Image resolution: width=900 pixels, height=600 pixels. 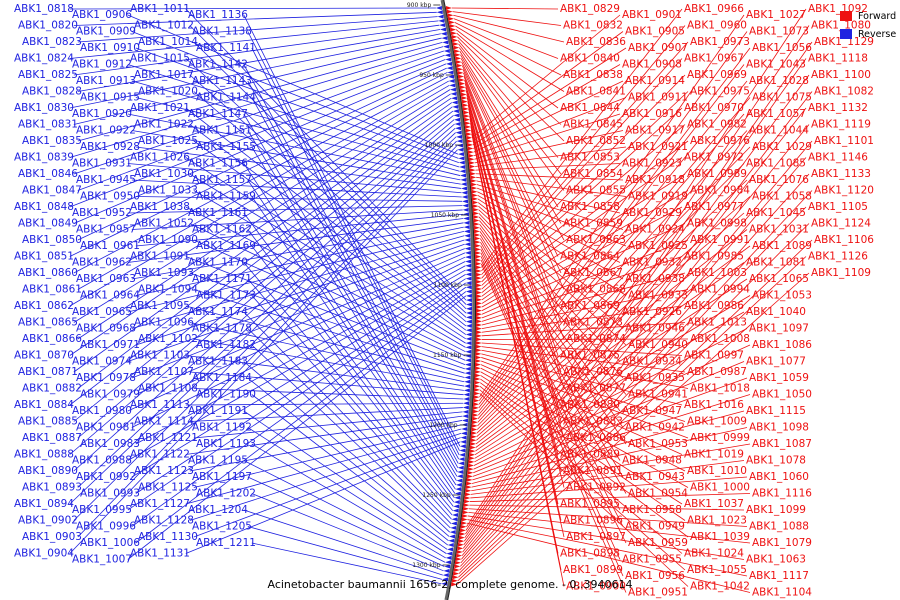 What do you see at coordinates (655, 81) in the screenshot?
I see `forward-gene-label: ABK1_0914` at bounding box center [655, 81].